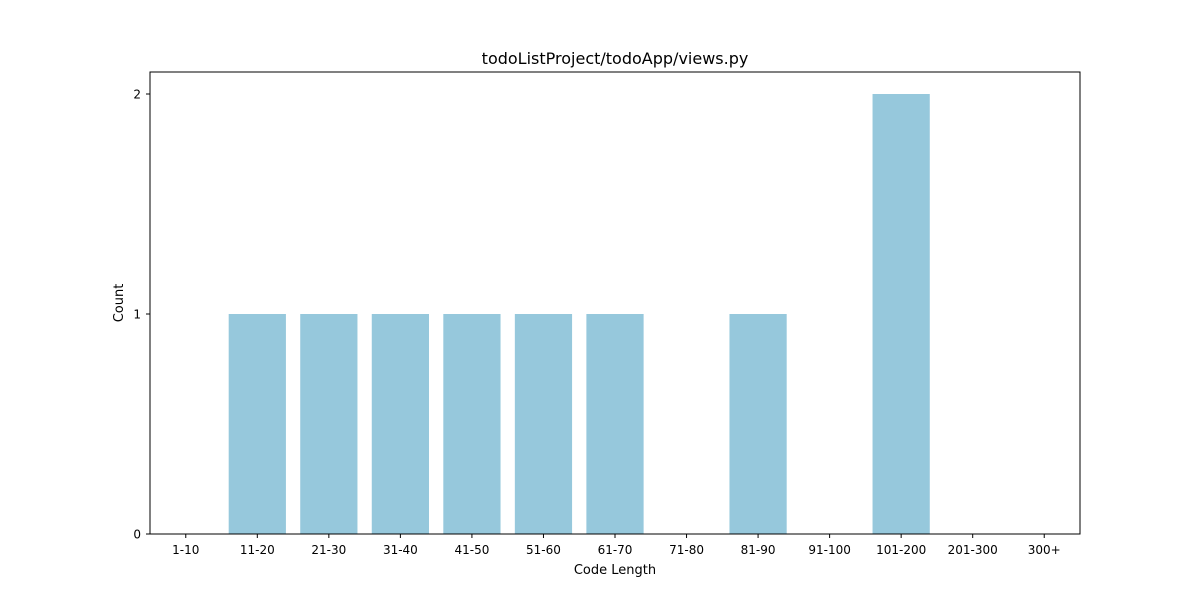  I want to click on x-tick-label: 61-70, so click(615, 550).